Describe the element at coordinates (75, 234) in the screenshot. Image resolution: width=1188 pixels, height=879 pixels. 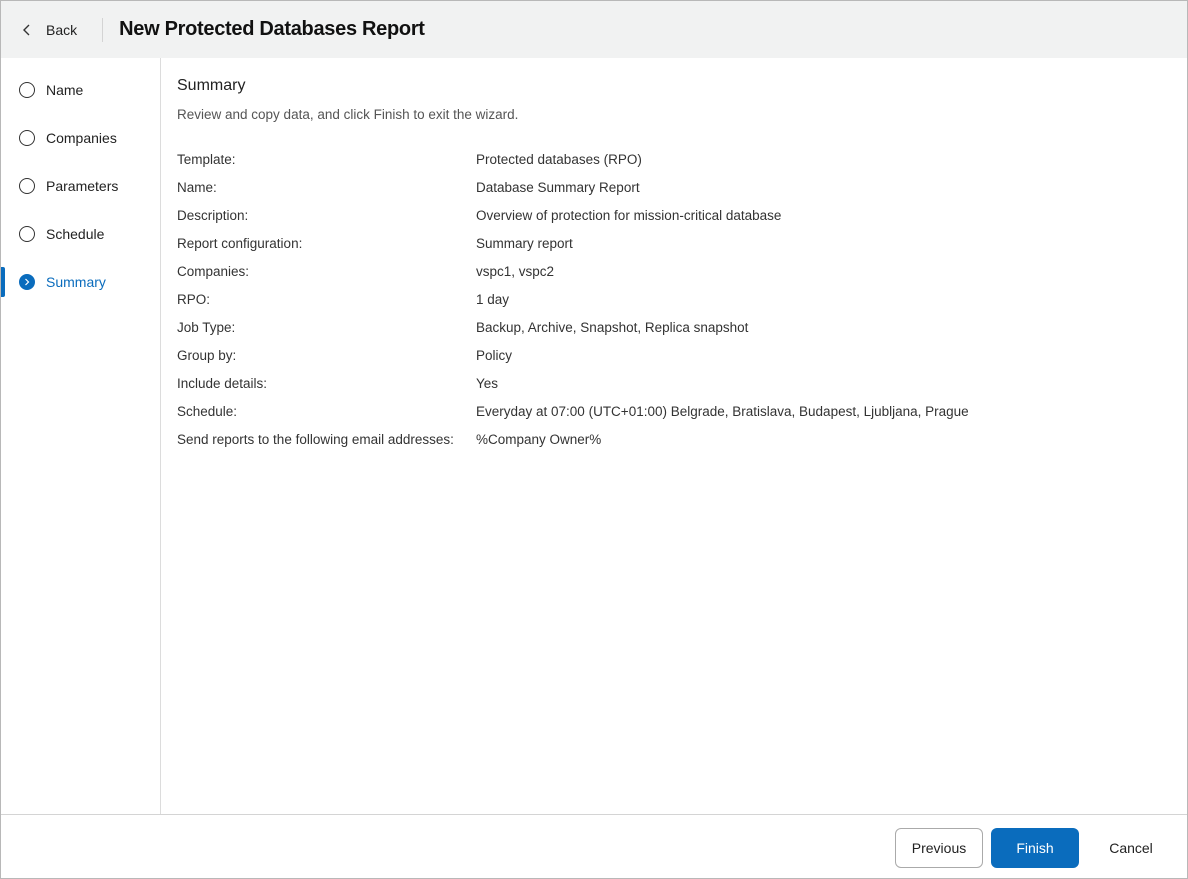
I see `step-label: Schedule` at that location.